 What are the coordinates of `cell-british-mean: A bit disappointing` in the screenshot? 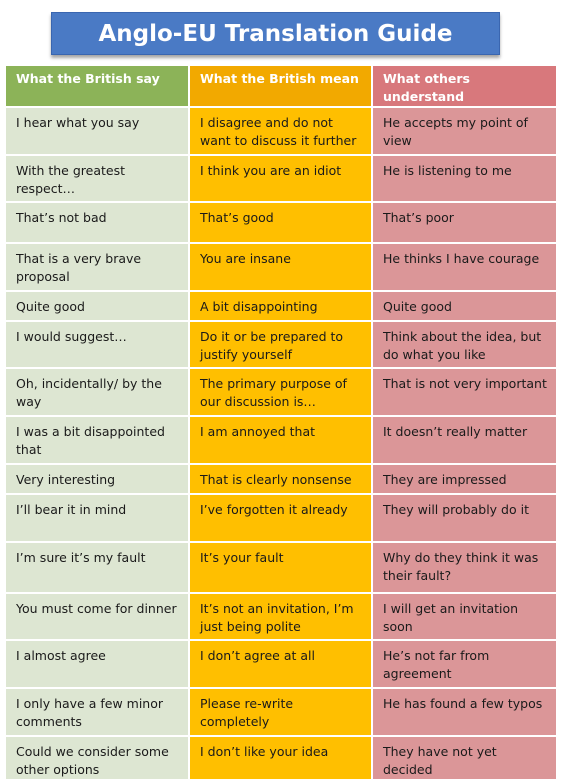 It's located at (281, 306).